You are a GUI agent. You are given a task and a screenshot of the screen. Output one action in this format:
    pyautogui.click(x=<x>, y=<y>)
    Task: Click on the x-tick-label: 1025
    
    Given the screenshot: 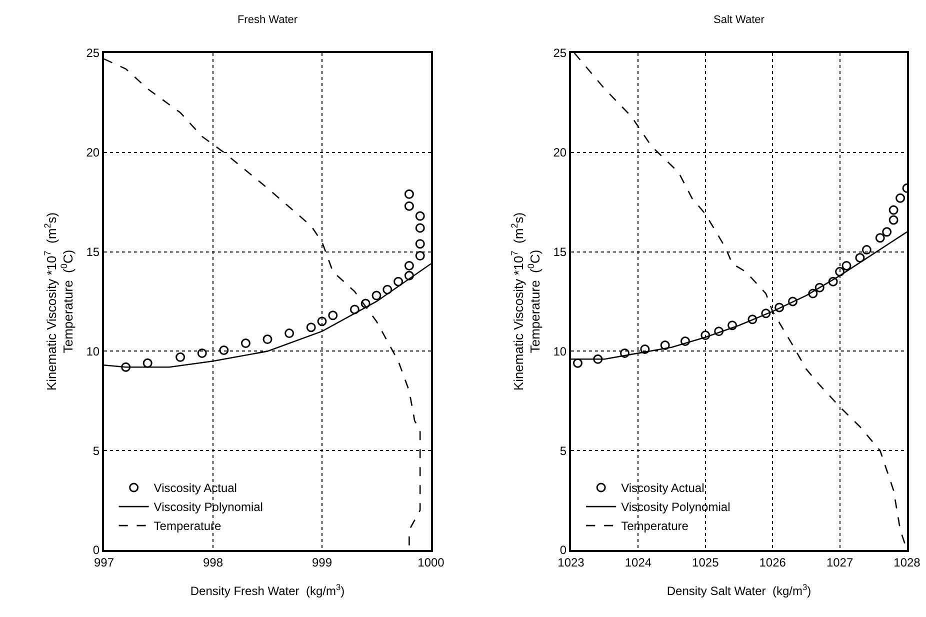 What is the action you would take?
    pyautogui.click(x=706, y=562)
    